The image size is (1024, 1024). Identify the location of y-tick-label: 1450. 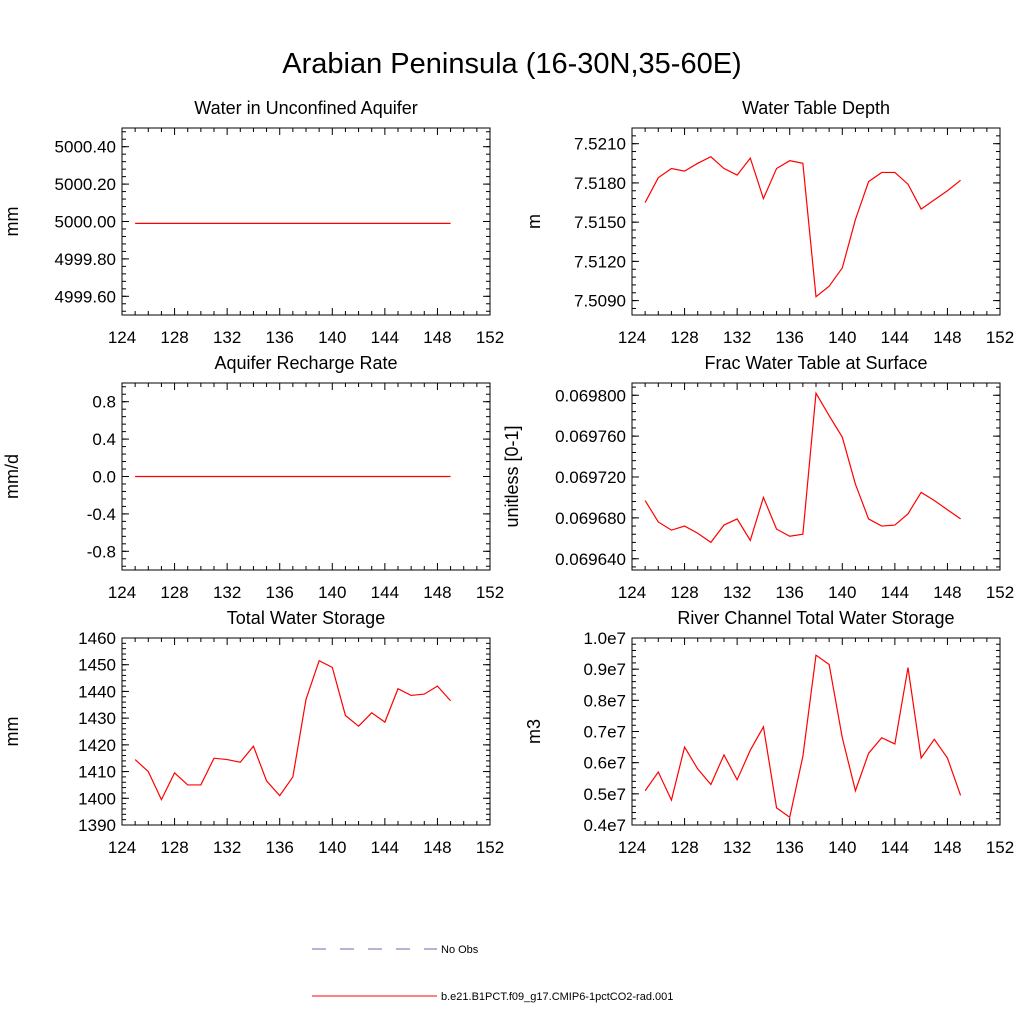
(97, 665).